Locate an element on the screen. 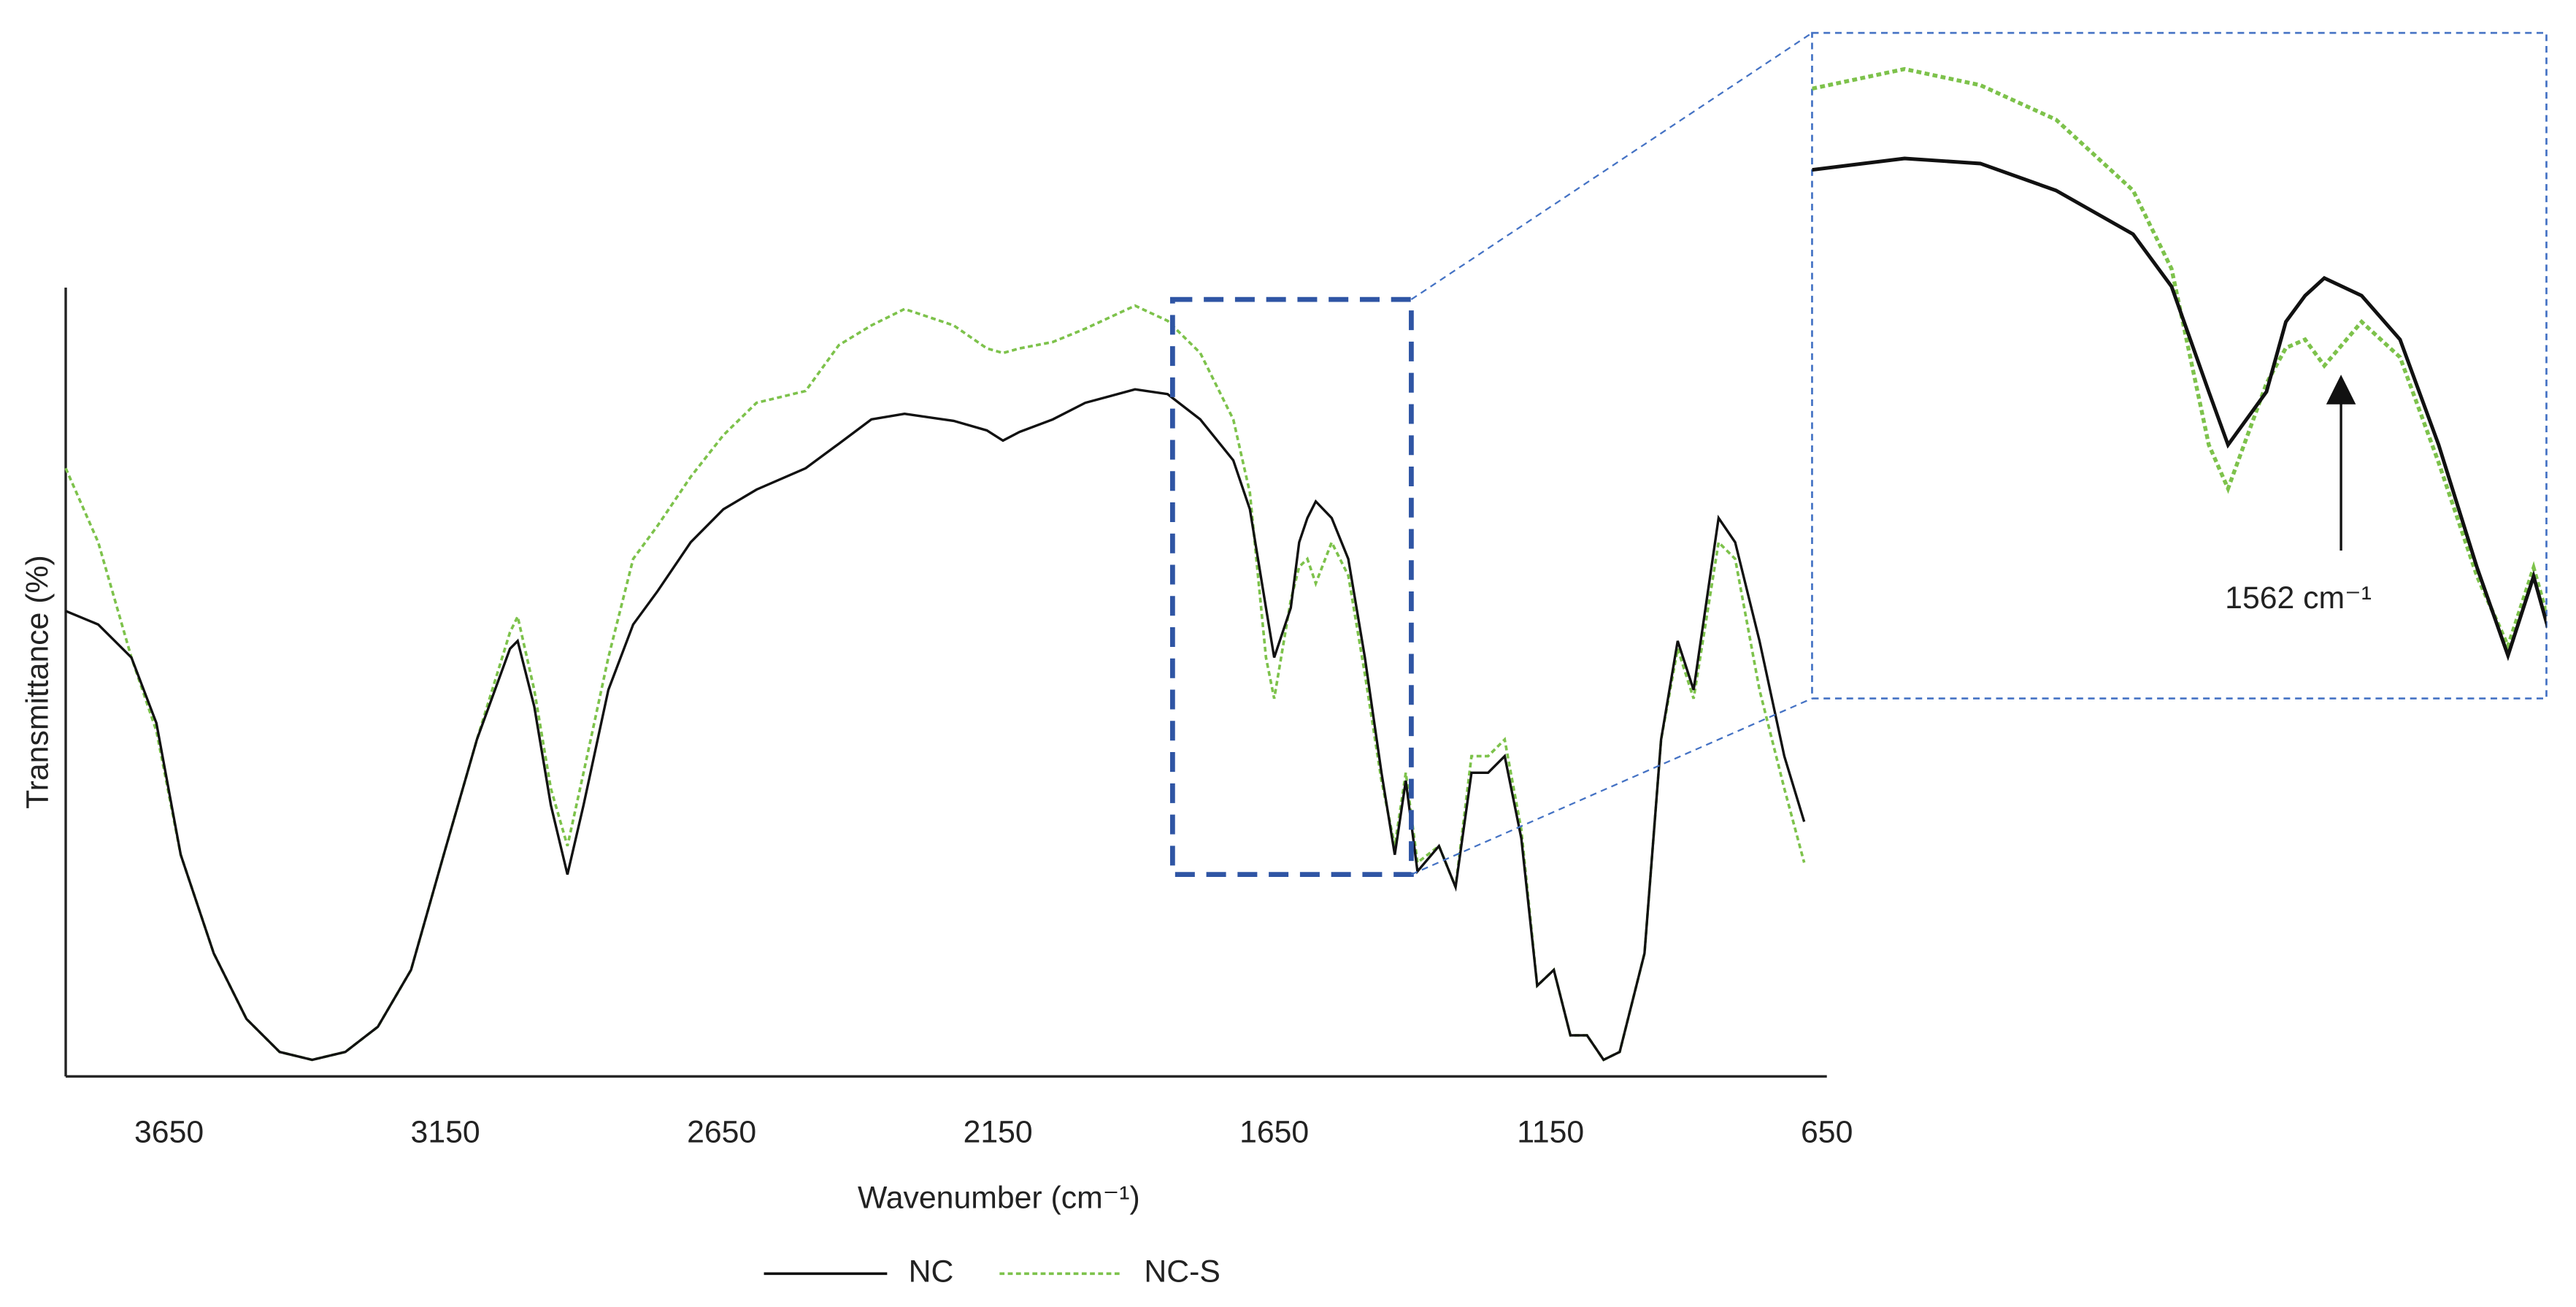 The width and height of the screenshot is (2576, 1307). x-axis-label: Wavenumber (cm⁻¹) is located at coordinates (999, 1197).